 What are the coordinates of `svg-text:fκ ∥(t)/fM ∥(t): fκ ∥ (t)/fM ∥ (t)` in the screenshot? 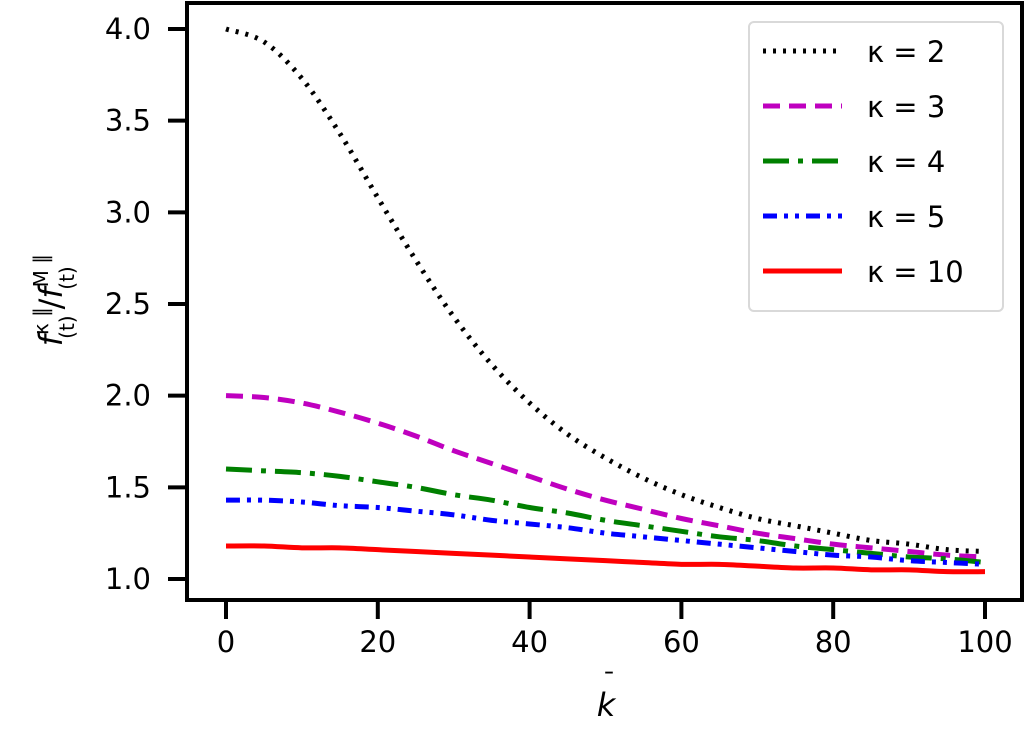 It's located at (54, 300).